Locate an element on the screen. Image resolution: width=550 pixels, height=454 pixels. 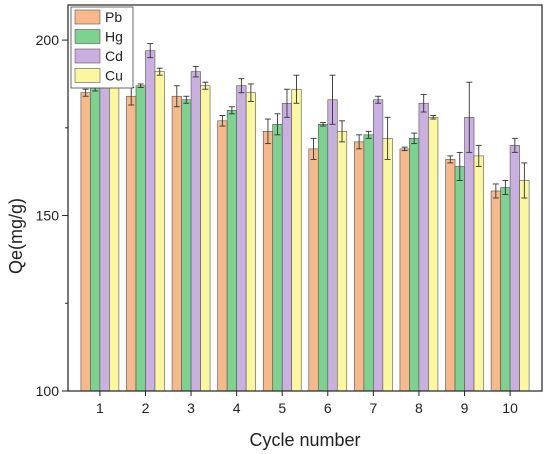
y-tick-label: 150 is located at coordinates (48, 216).